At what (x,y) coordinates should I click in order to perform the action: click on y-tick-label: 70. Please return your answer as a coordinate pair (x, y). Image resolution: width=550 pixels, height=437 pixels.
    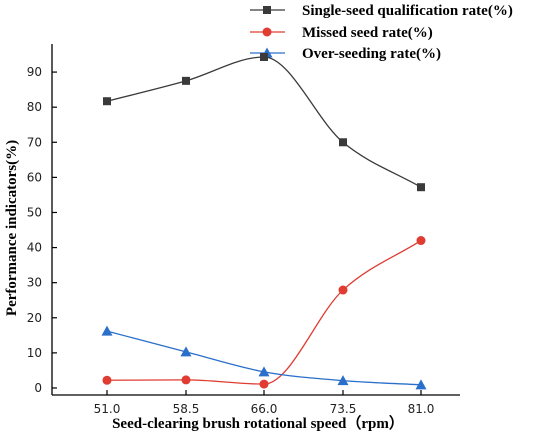
    Looking at the image, I should click on (34, 142).